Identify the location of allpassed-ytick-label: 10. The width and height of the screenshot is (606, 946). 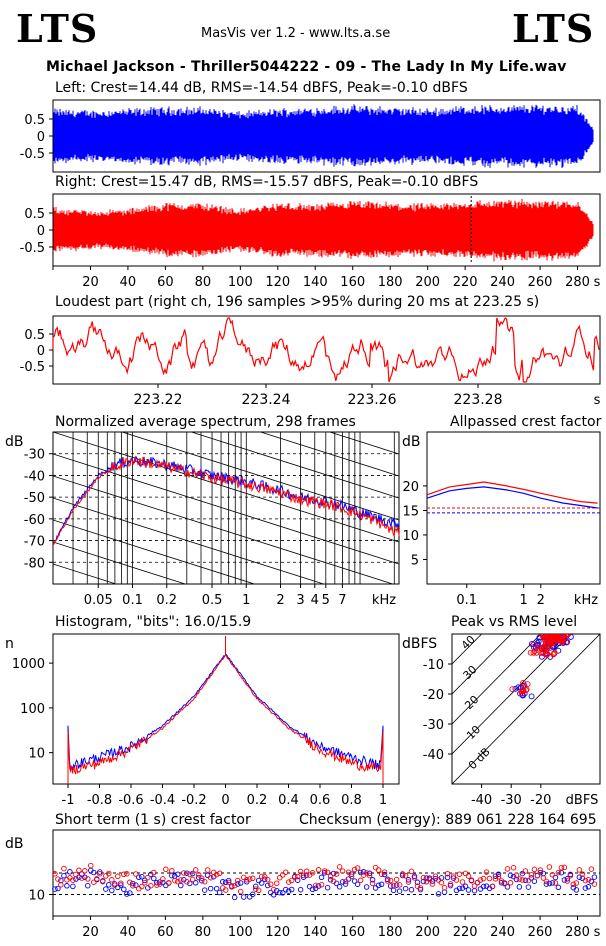
(410, 536).